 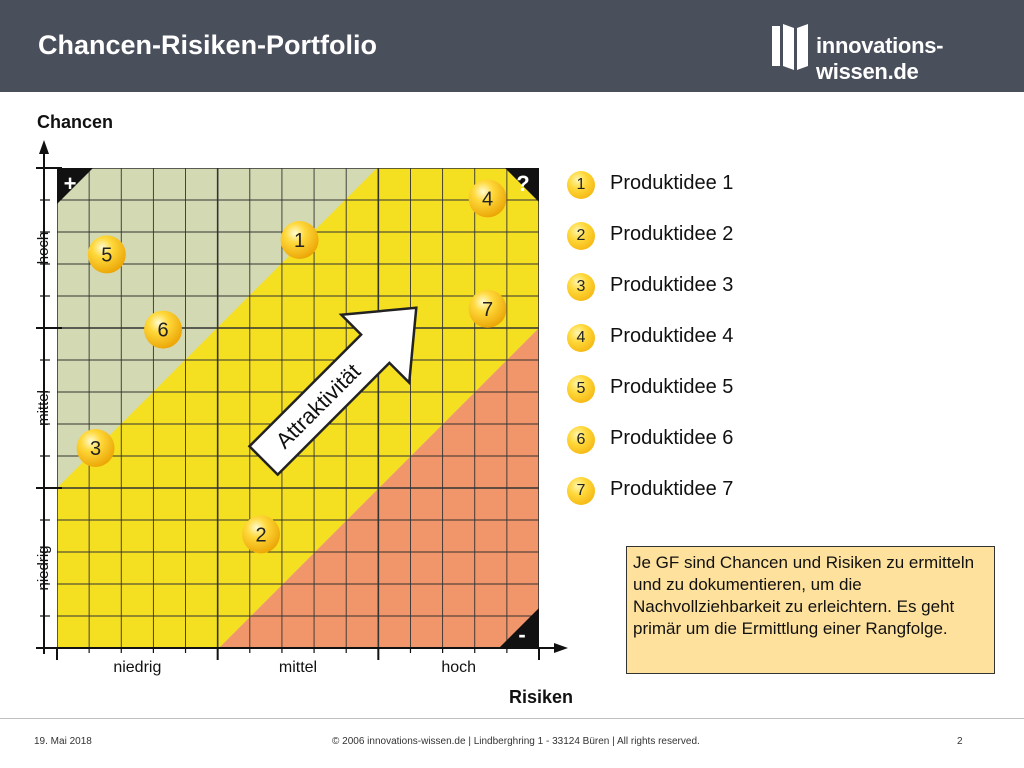 I want to click on data-point-2: 2, so click(x=261, y=534).